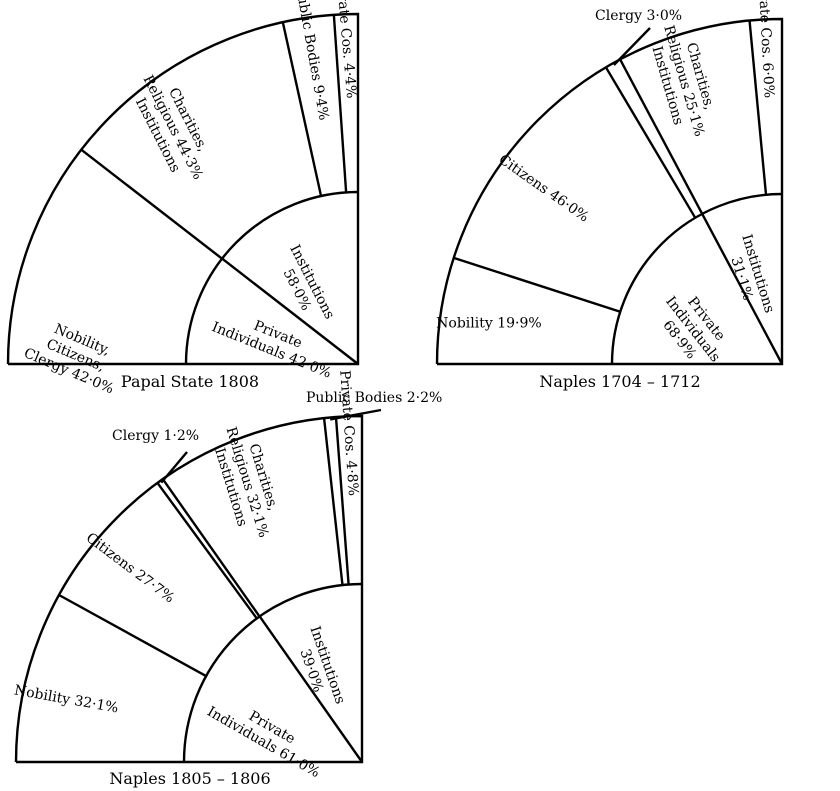  What do you see at coordinates (765, 49) in the screenshot?
I see `outer-slice-private-cos-label: Private Cos. 6·0%` at bounding box center [765, 49].